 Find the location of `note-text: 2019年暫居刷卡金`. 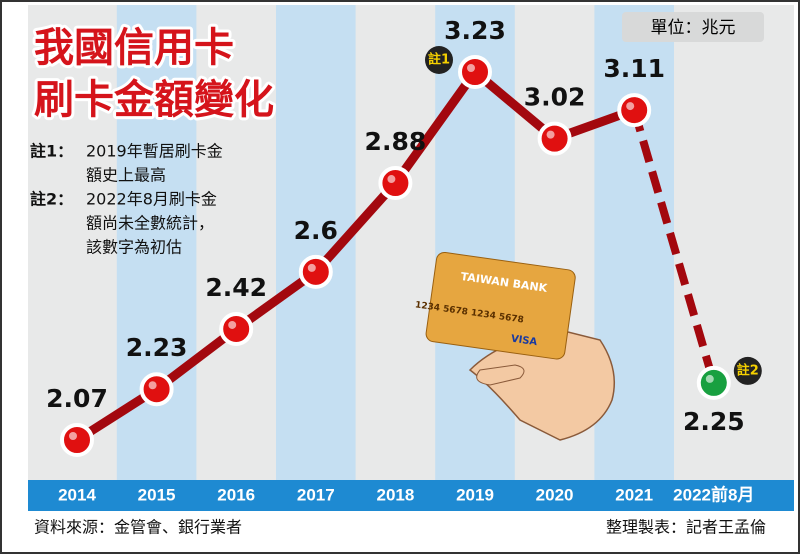

note-text: 2019年暫居刷卡金 is located at coordinates (154, 151).